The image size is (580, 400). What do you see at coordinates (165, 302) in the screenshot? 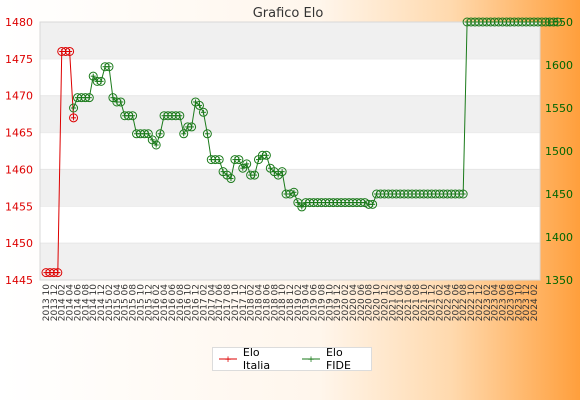
I see `x-tick-label: 2016 04` at bounding box center [165, 302].